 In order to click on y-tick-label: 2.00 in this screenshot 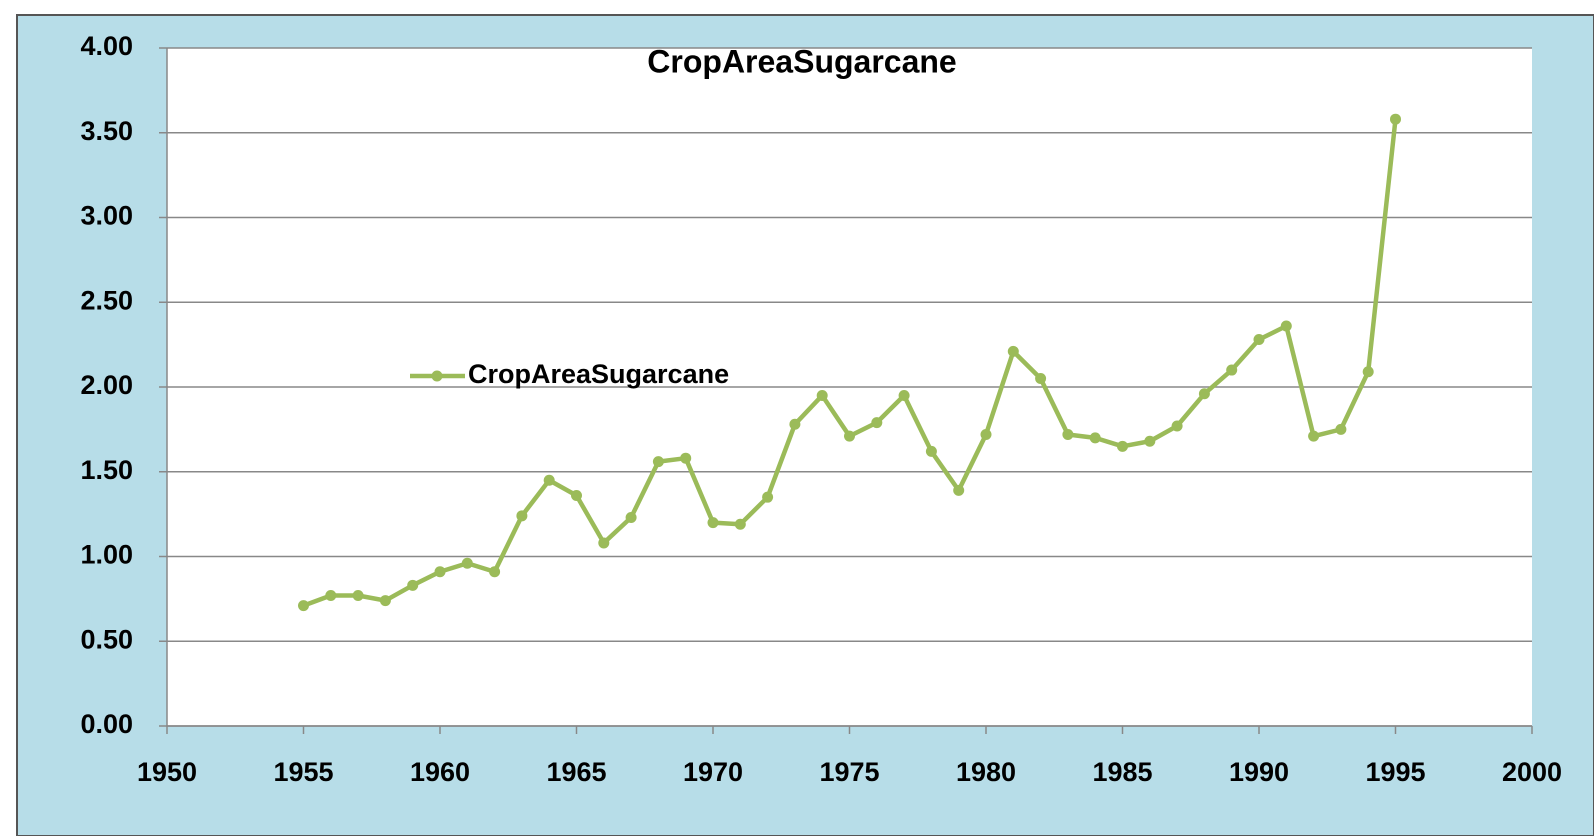, I will do `click(106, 385)`.